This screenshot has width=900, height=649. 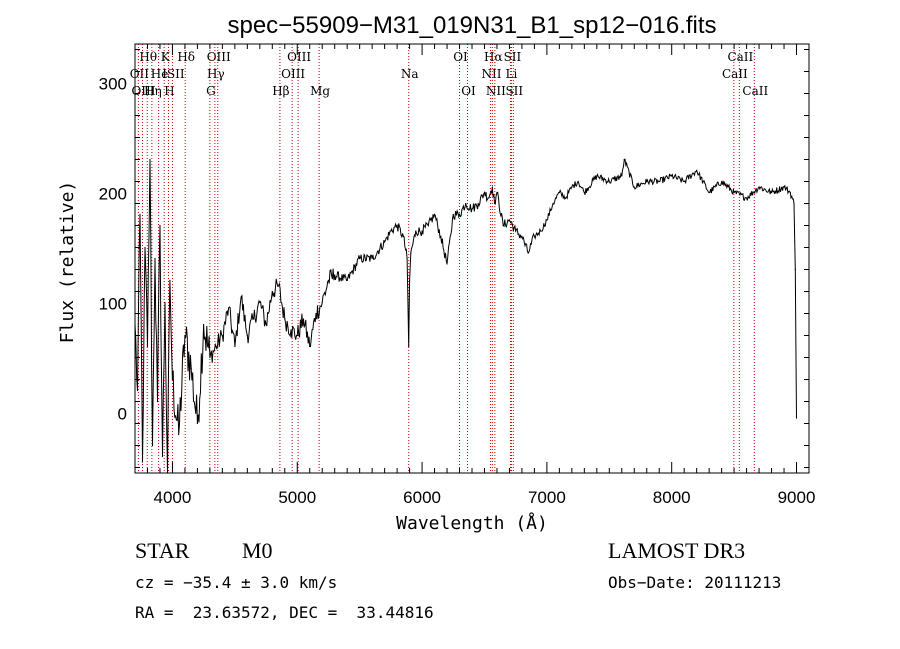 I want to click on line-marker-label-24: SII, so click(x=514, y=91).